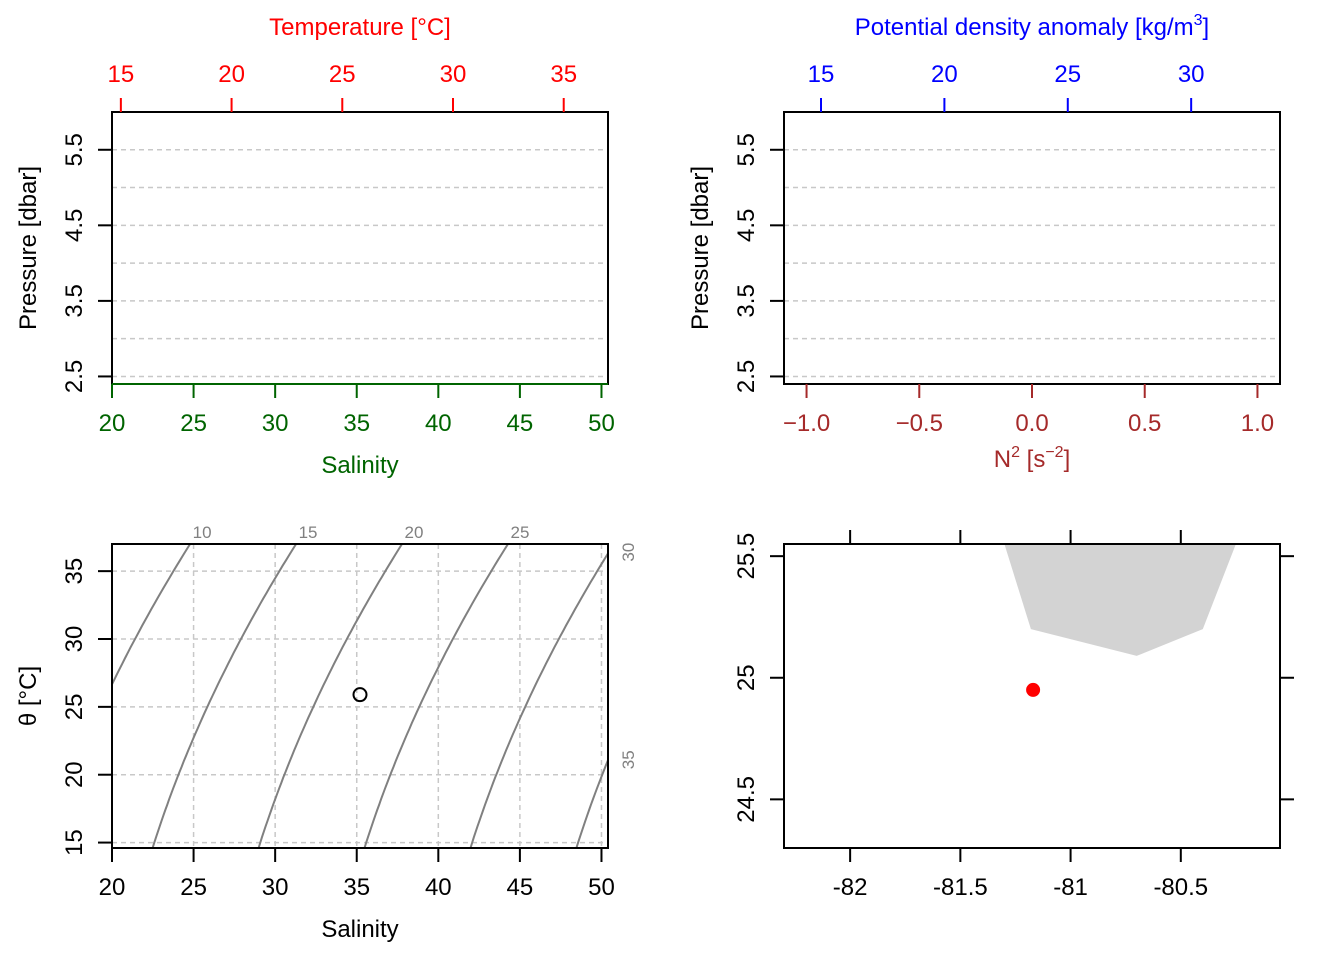  Describe the element at coordinates (850, 887) in the screenshot. I see `tick-label: -82` at that location.